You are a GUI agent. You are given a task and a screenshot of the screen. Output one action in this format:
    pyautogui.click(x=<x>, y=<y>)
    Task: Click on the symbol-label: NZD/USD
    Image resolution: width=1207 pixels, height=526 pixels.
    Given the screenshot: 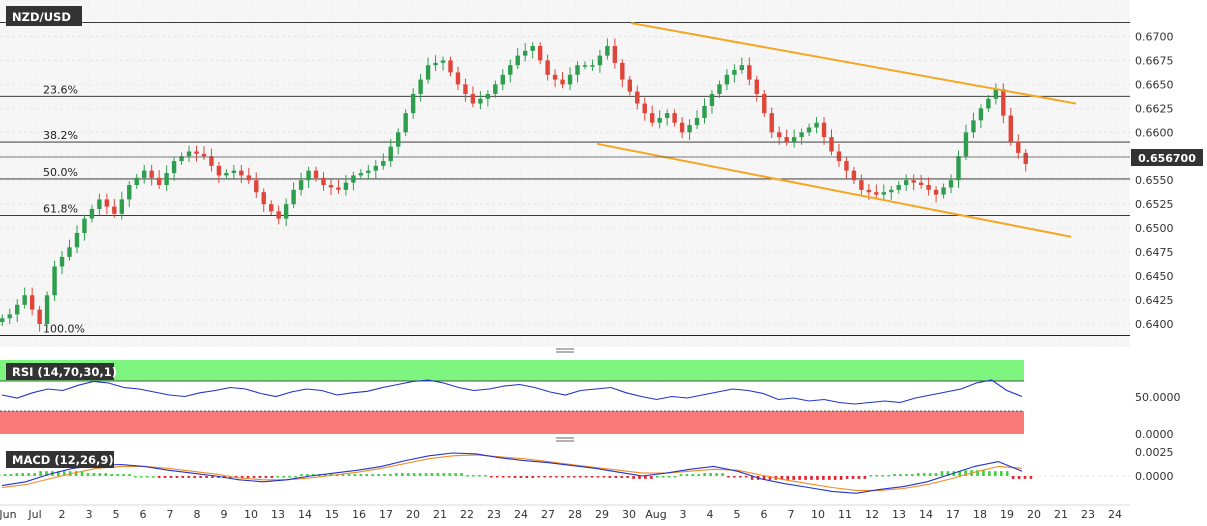 What is the action you would take?
    pyautogui.click(x=44, y=16)
    